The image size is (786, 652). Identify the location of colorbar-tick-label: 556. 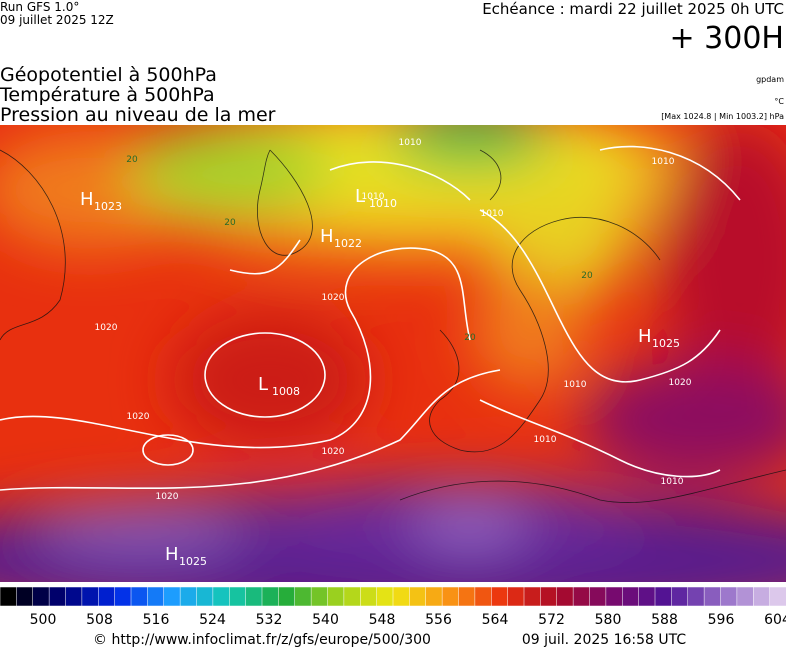
(438, 620).